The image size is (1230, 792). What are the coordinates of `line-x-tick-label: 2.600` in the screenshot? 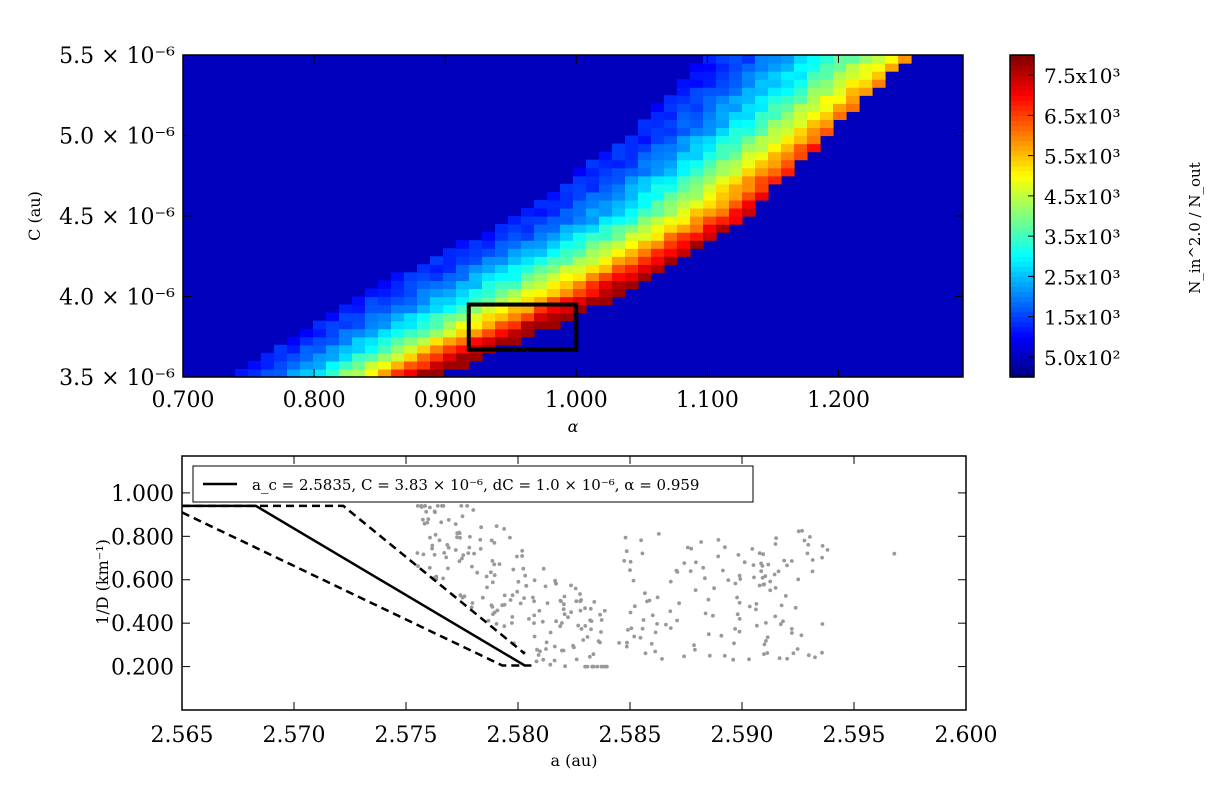 It's located at (966, 735).